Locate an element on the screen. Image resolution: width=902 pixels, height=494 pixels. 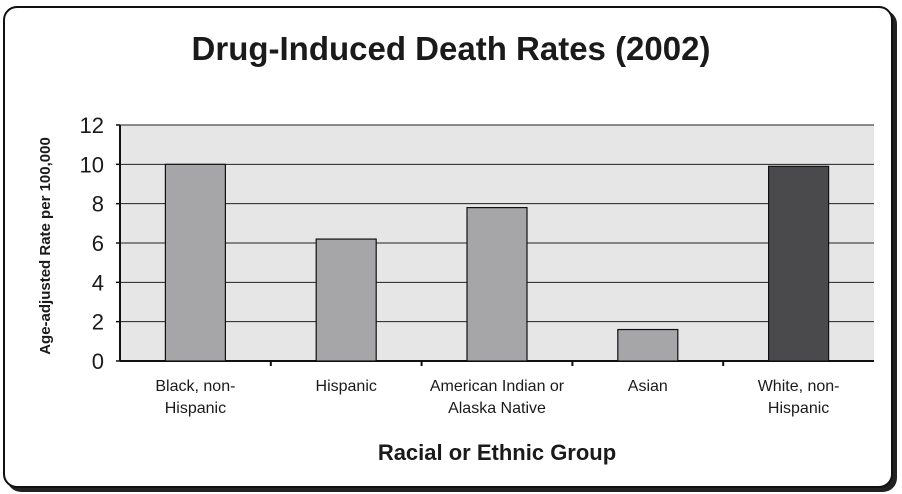
y-axis-label: Age-adjusted Rate per 100,000 is located at coordinates (45, 246).